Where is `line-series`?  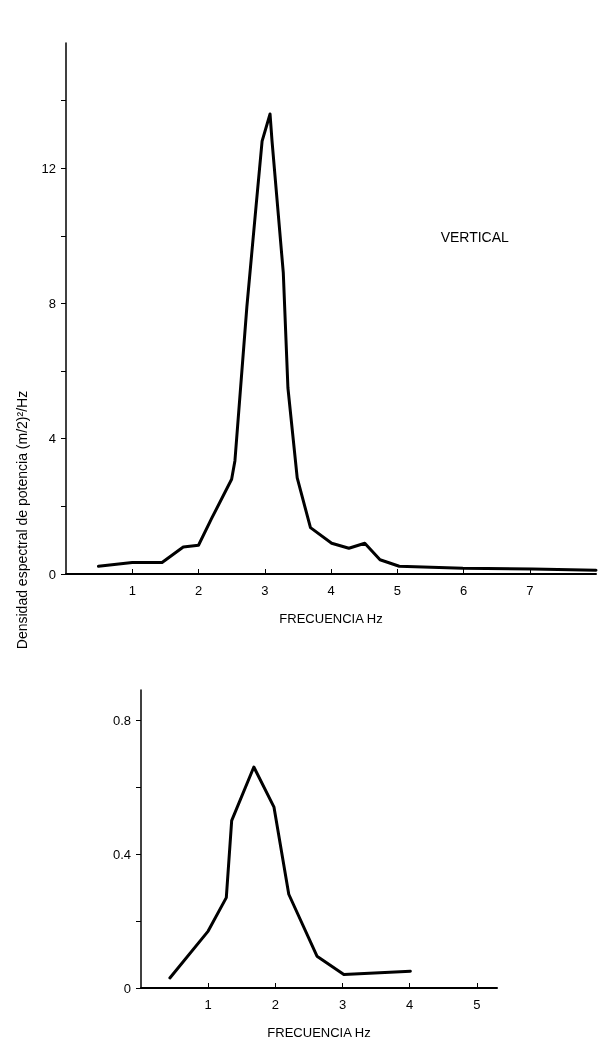 line-series is located at coordinates (290, 872).